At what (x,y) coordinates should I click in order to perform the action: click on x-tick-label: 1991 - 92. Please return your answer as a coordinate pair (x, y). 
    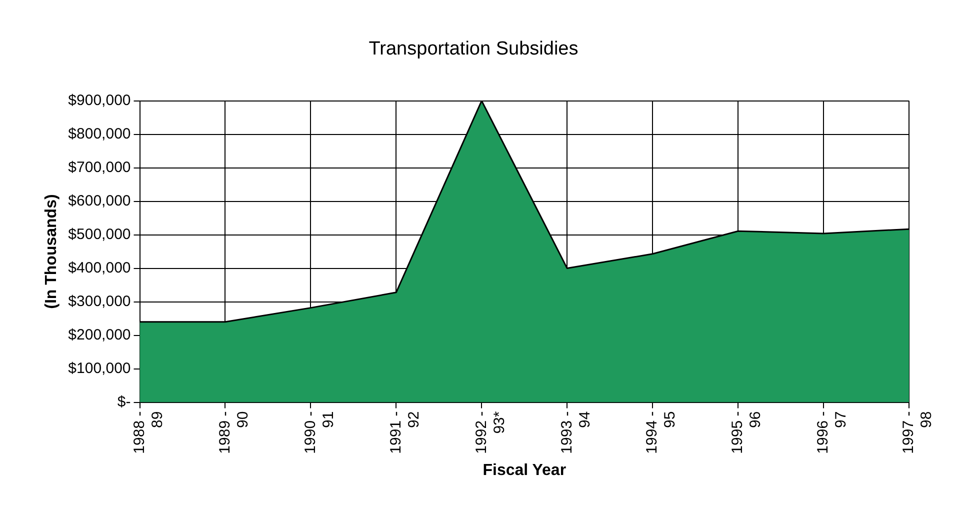
    Looking at the image, I should click on (404, 432).